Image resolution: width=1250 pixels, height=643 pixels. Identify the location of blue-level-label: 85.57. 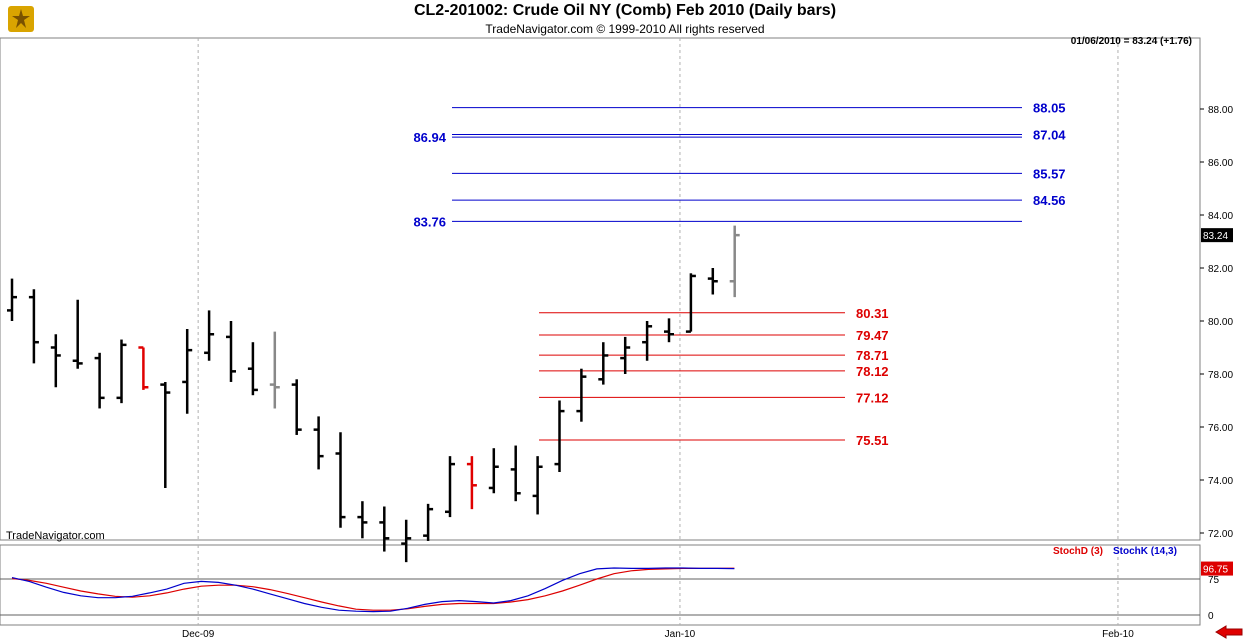
(1049, 173).